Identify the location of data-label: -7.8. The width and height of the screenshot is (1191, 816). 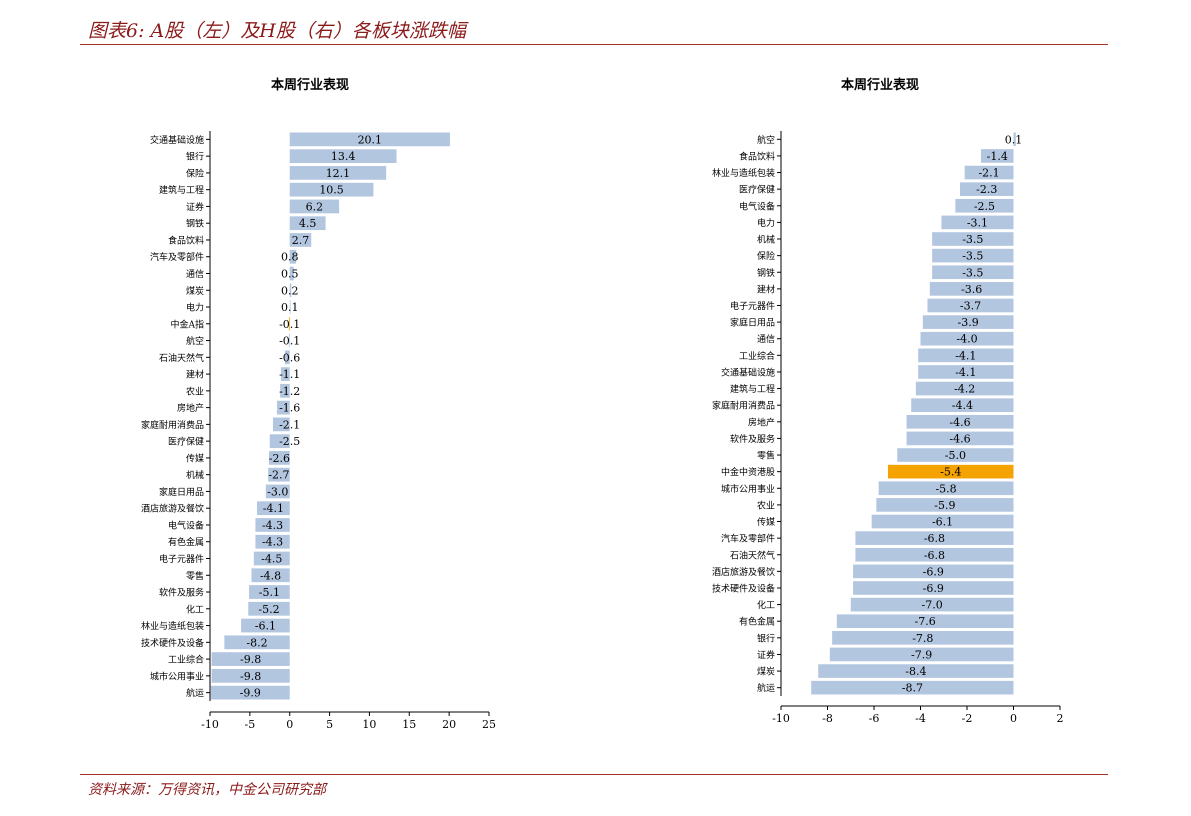
(922, 638).